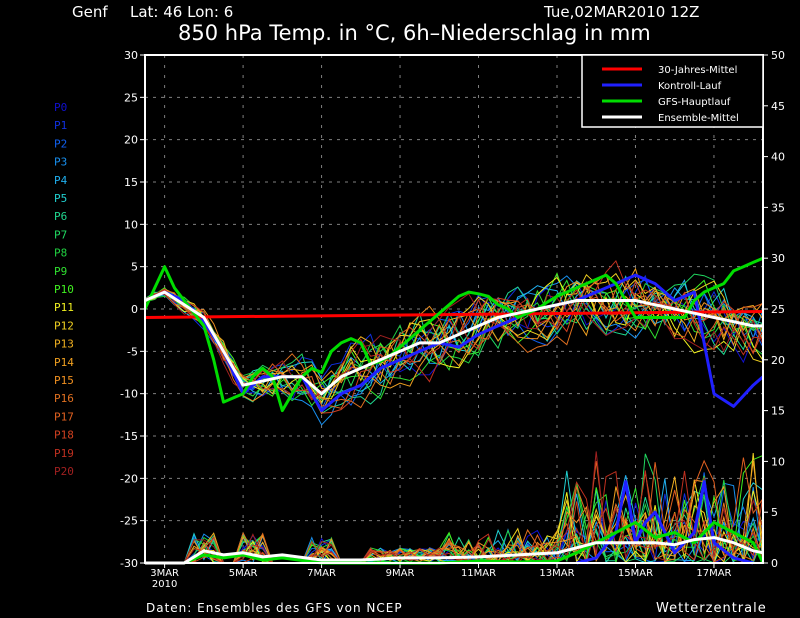 The height and width of the screenshot is (618, 800). What do you see at coordinates (454, 530) in the screenshot?
I see `member-precip-line-p18` at bounding box center [454, 530].